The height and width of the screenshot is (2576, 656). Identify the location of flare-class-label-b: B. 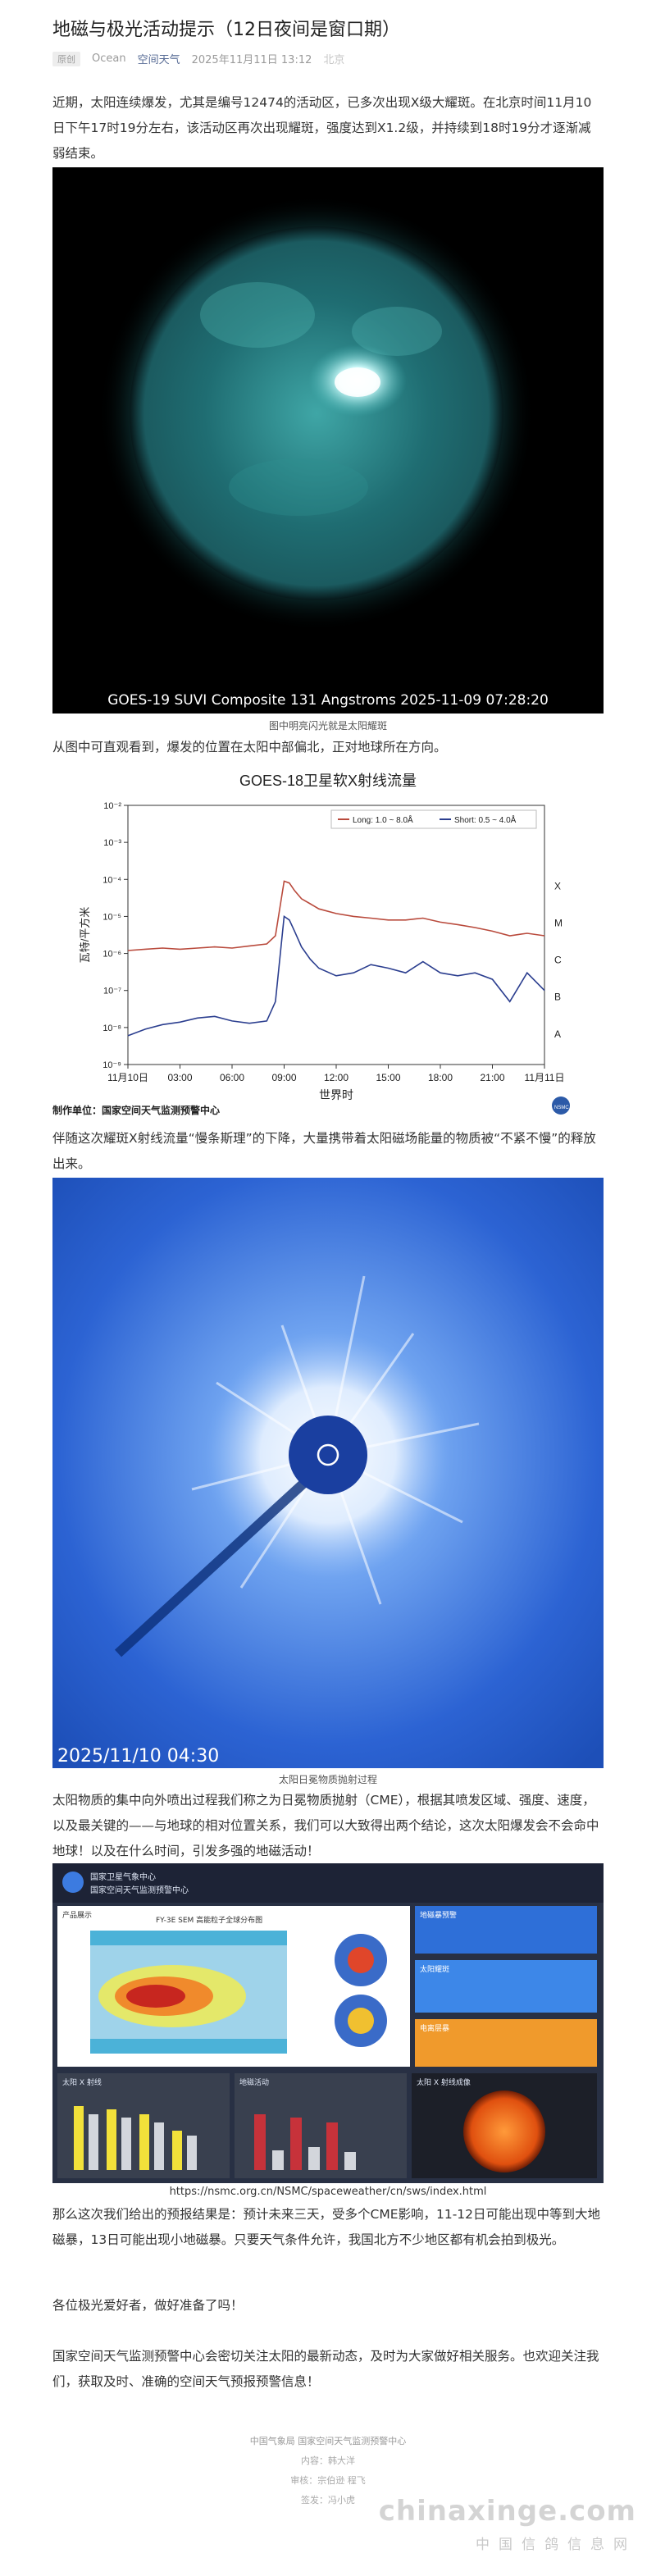
(557, 997).